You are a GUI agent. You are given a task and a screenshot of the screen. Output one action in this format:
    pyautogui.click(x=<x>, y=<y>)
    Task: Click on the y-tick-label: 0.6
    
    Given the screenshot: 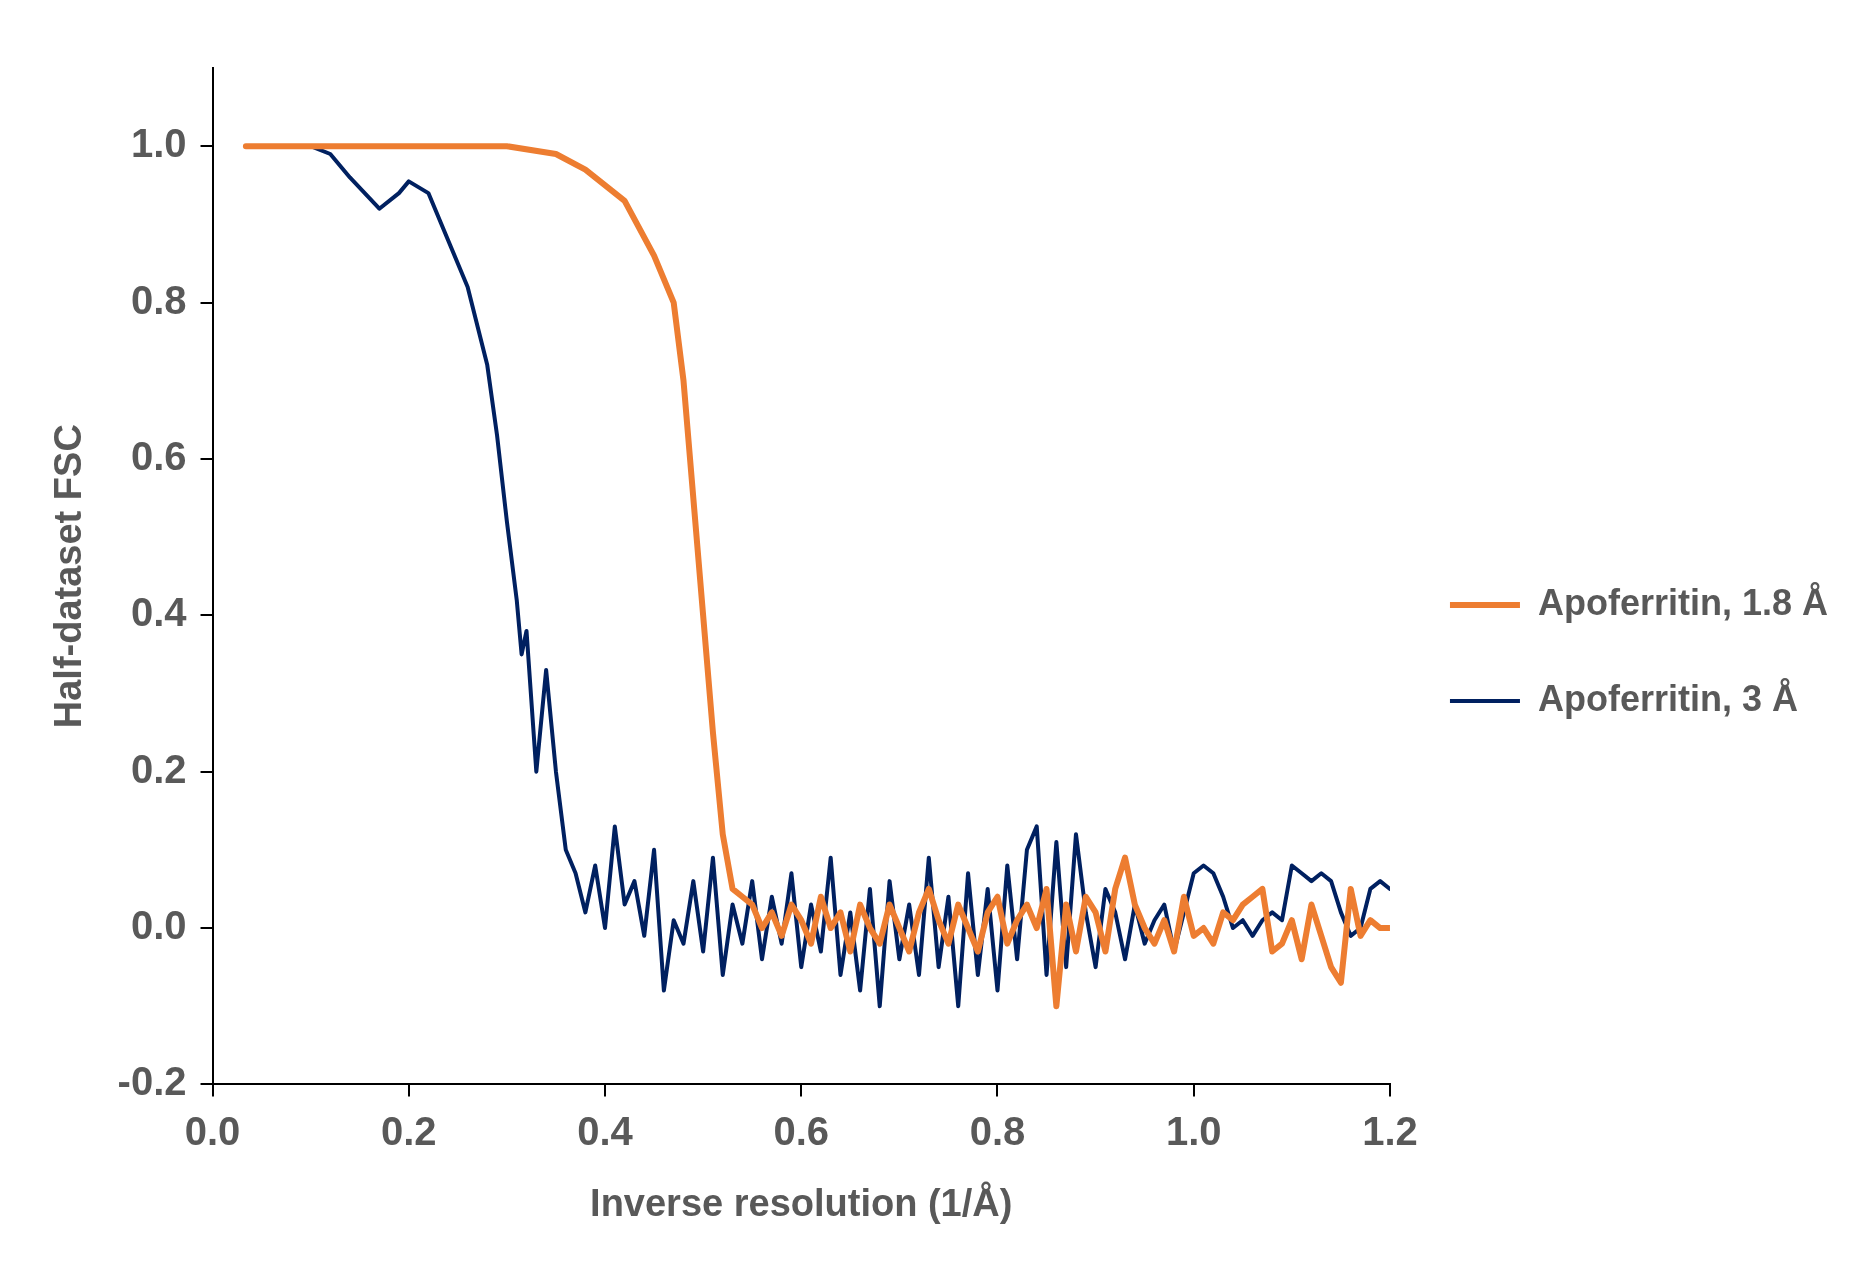 What is the action you would take?
    pyautogui.click(x=158, y=455)
    